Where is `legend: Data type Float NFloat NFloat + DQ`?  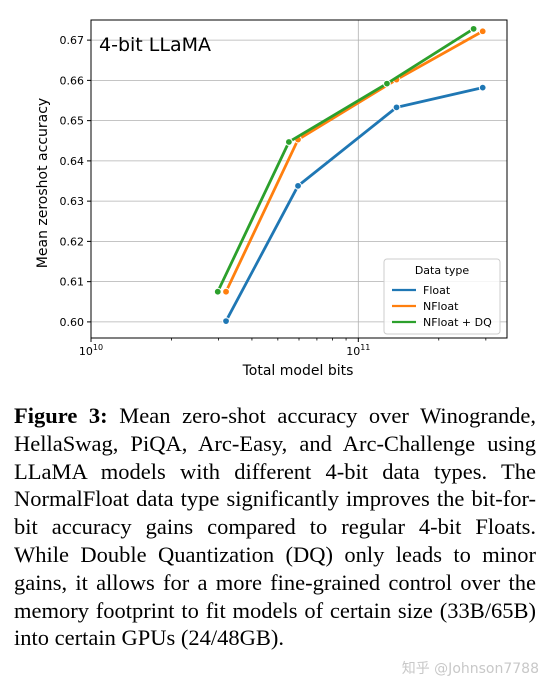
legend: Data type Float NFloat NFloat + DQ is located at coordinates (442, 296).